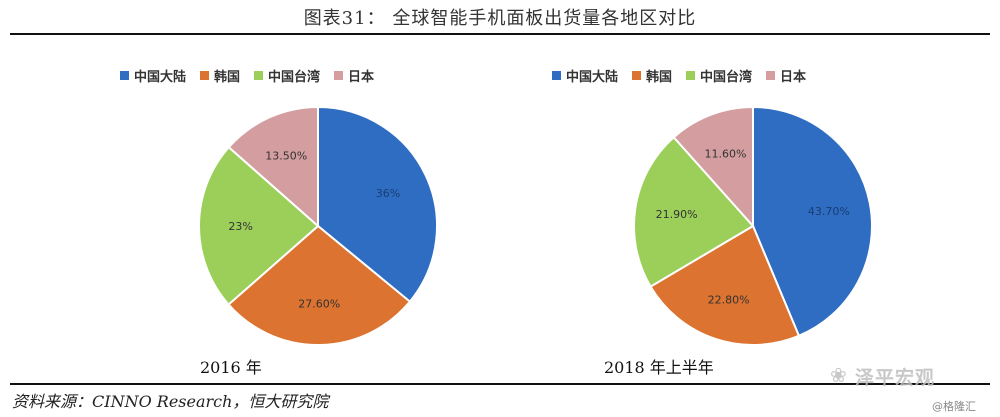  What do you see at coordinates (286, 155) in the screenshot?
I see `data-label-japan: 13.50%` at bounding box center [286, 155].